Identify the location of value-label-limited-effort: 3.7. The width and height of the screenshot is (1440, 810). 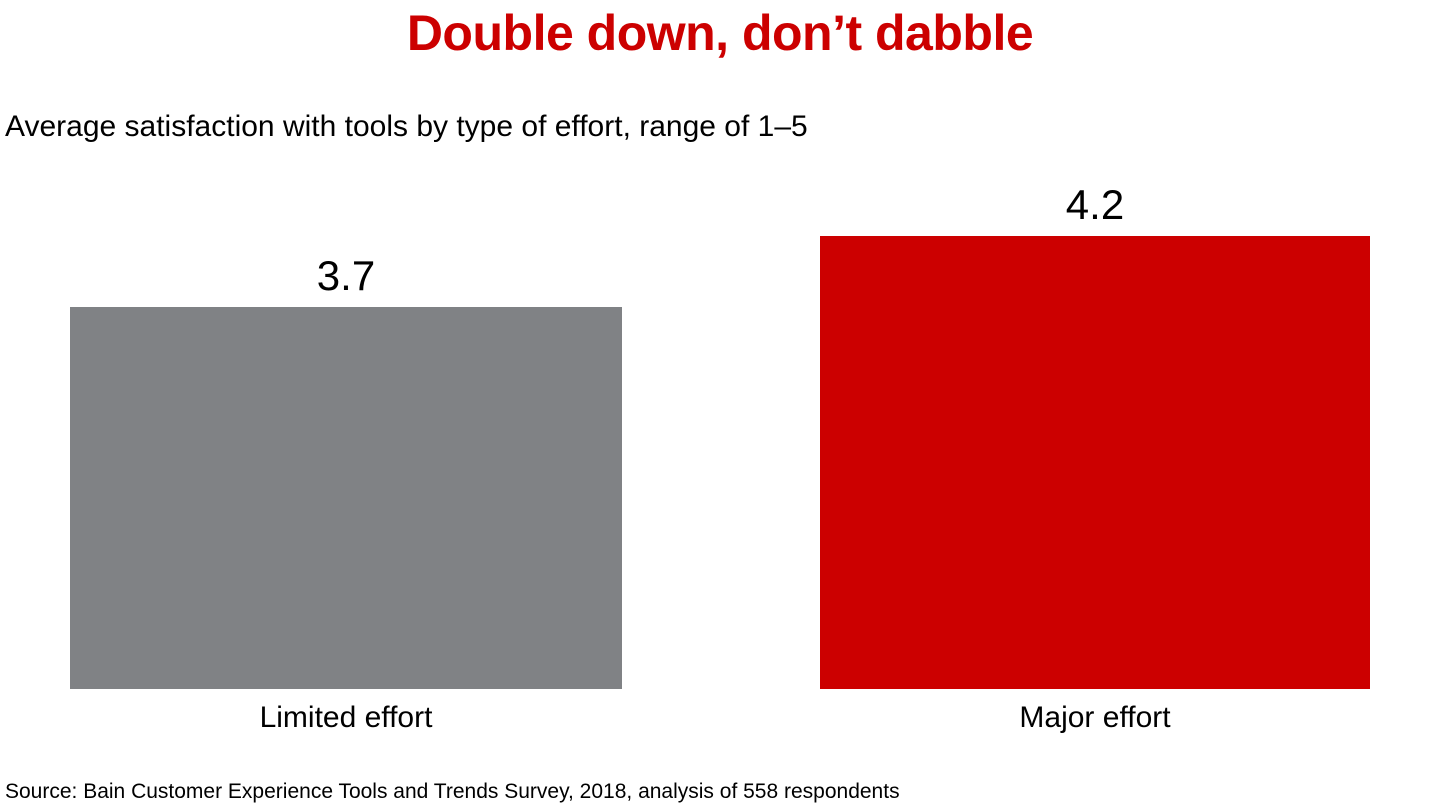
(346, 275).